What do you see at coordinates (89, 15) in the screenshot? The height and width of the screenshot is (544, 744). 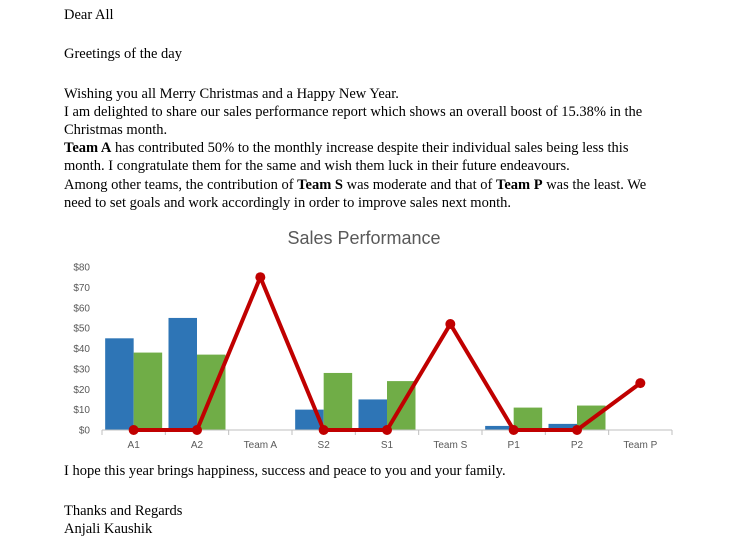 I see `salutation: Dear All` at bounding box center [89, 15].